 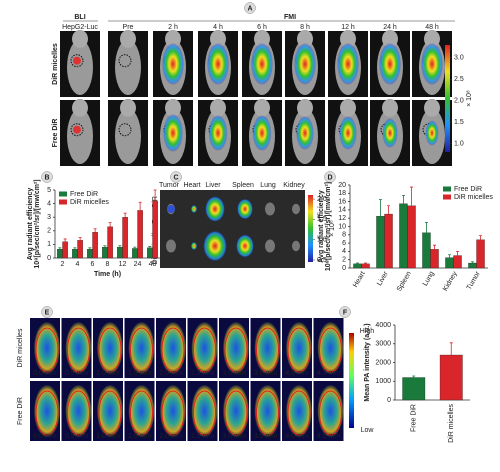 What do you see at coordinates (108, 264) in the screenshot?
I see `x-tick-label: 8` at bounding box center [108, 264].